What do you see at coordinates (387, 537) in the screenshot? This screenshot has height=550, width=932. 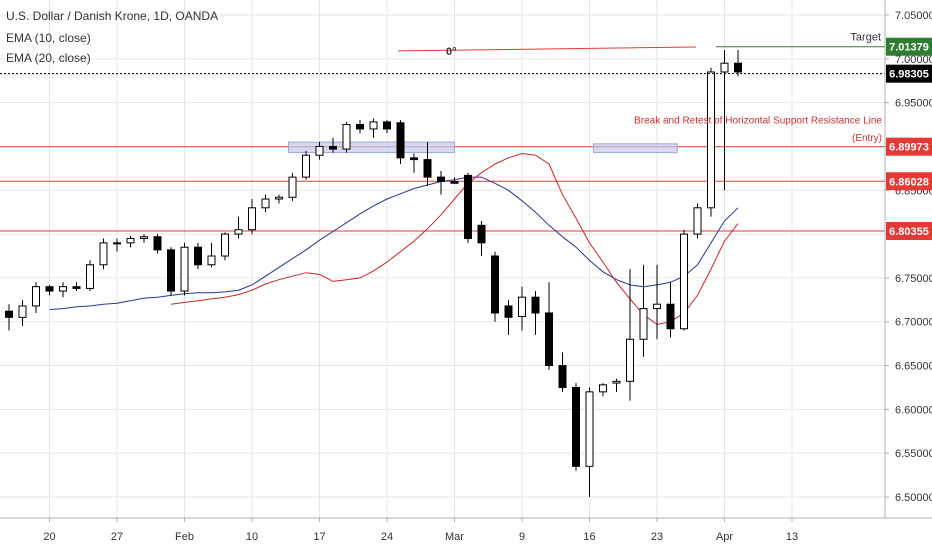 I see `time-tick-label: 24` at bounding box center [387, 537].